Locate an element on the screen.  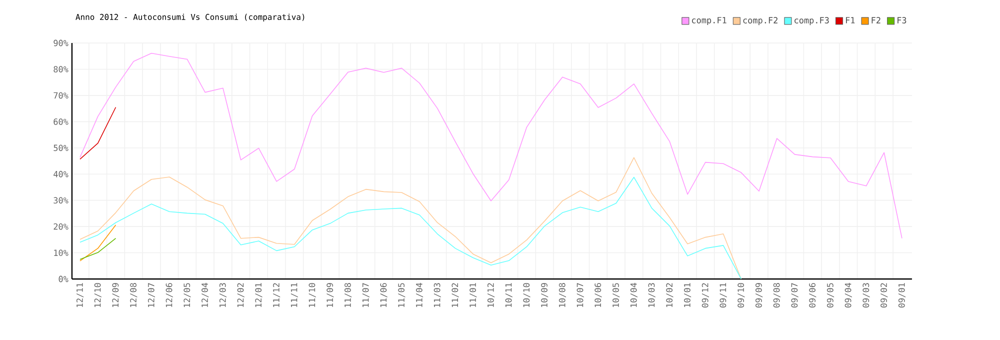
x-tick-label: 10/11 is located at coordinates (508, 295).